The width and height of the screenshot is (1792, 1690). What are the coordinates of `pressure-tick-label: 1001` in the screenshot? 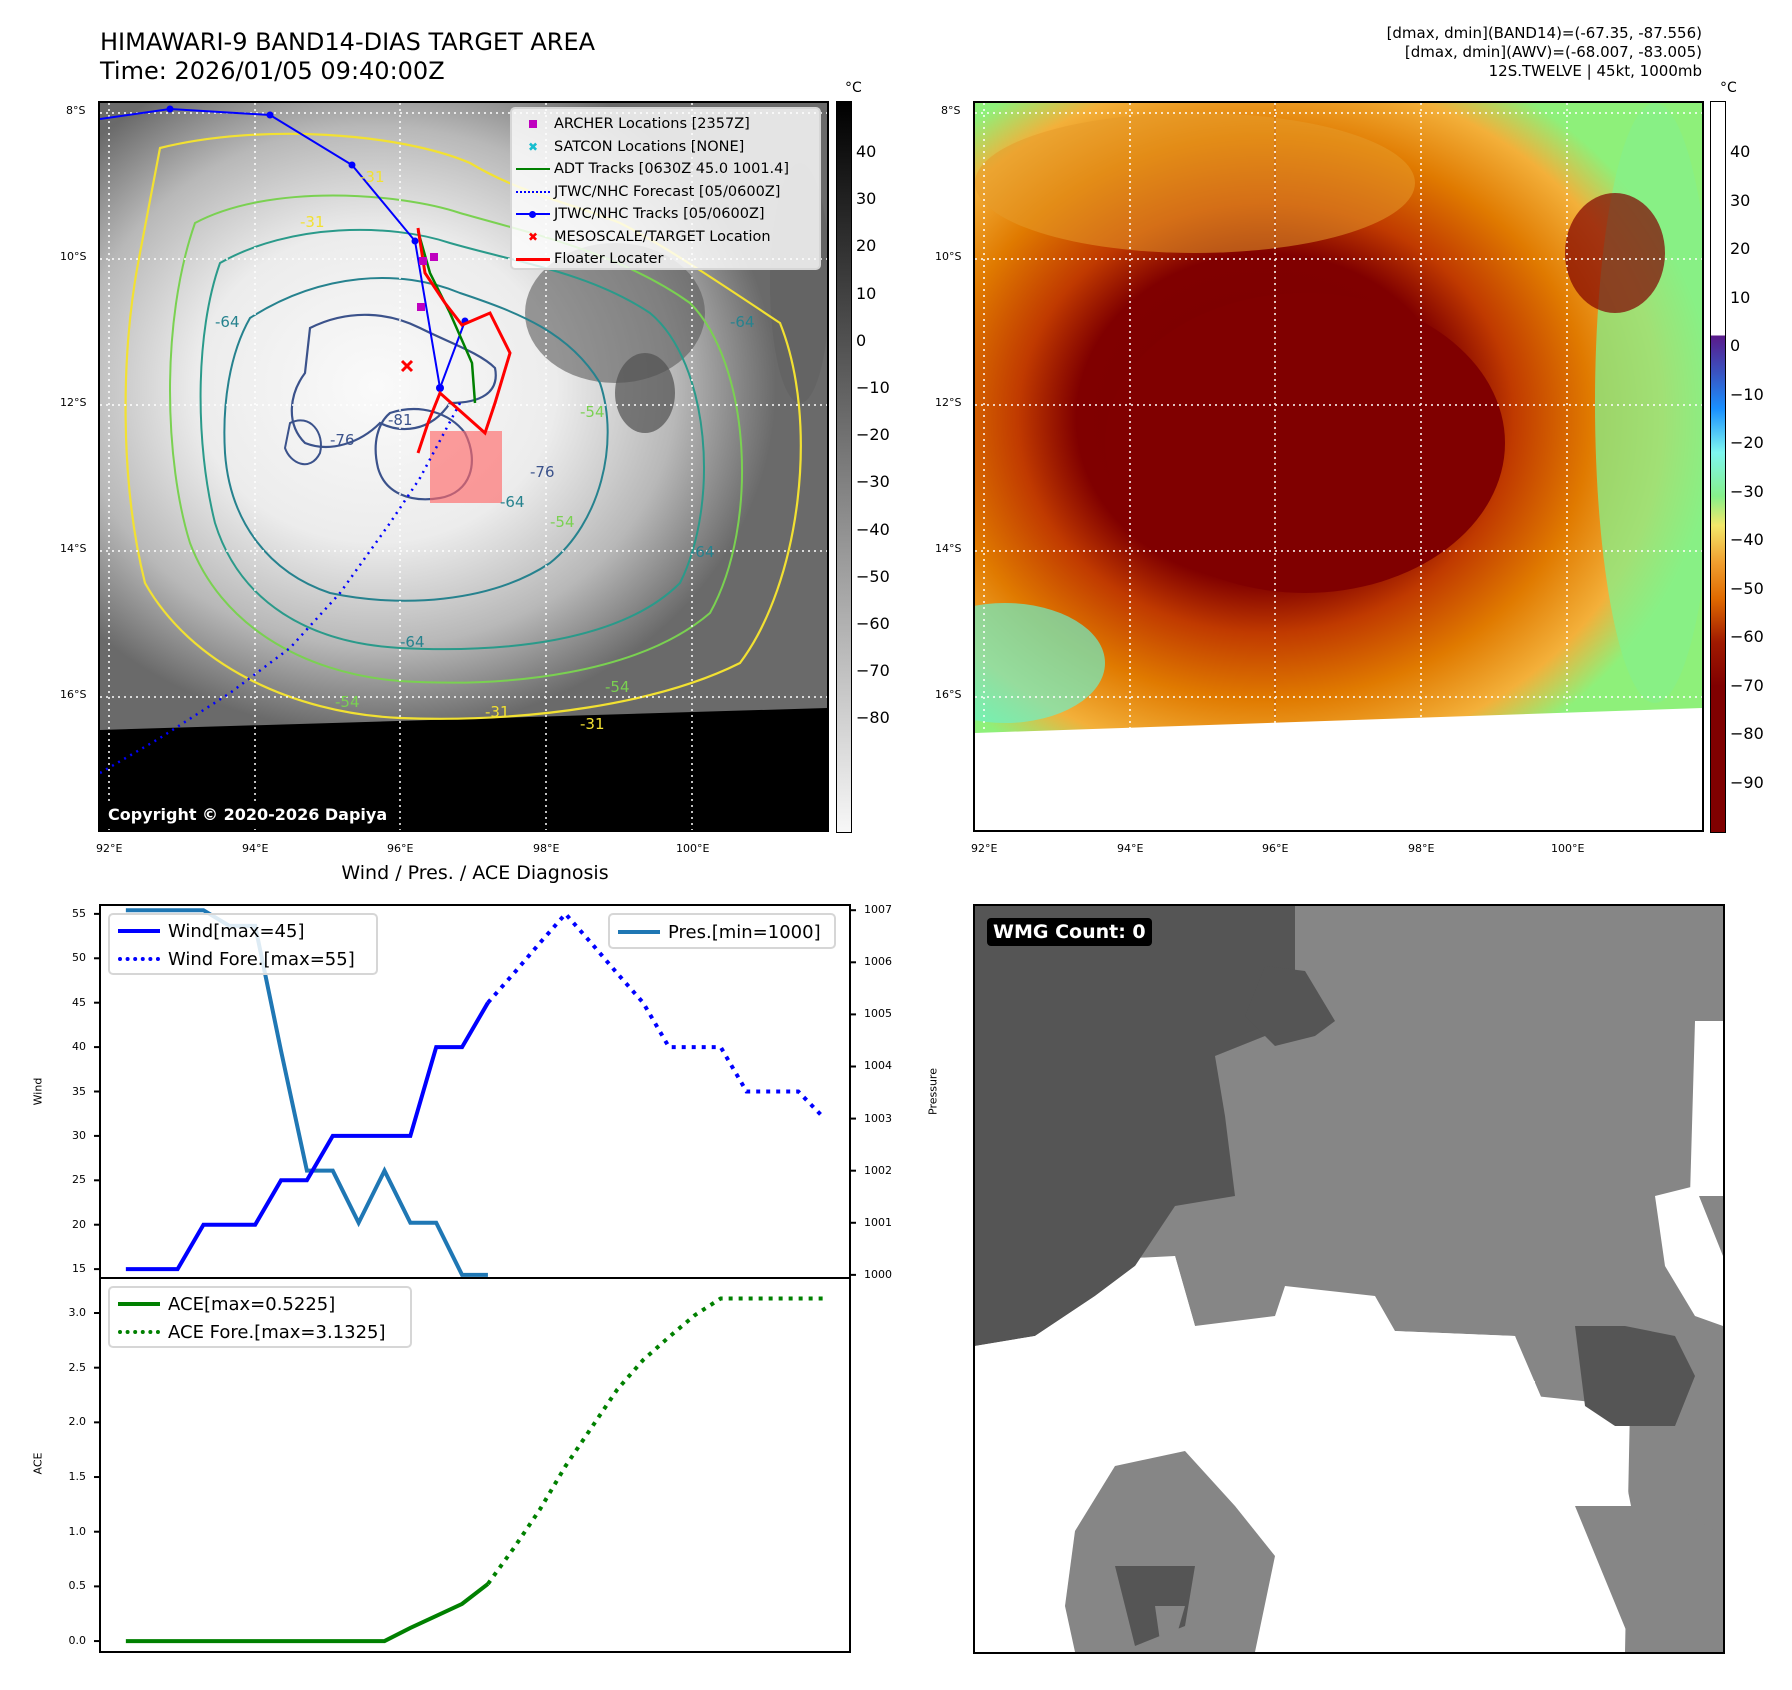 It's located at (878, 1222).